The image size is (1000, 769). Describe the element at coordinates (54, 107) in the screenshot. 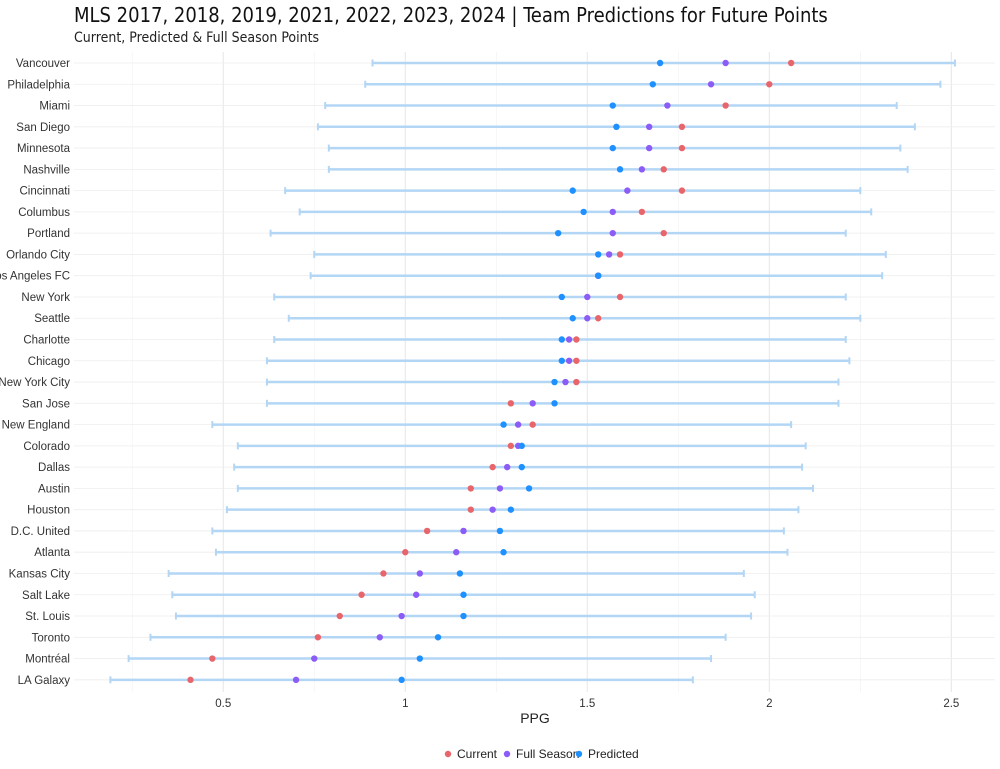

I see `y-tick-label: Miami` at that location.